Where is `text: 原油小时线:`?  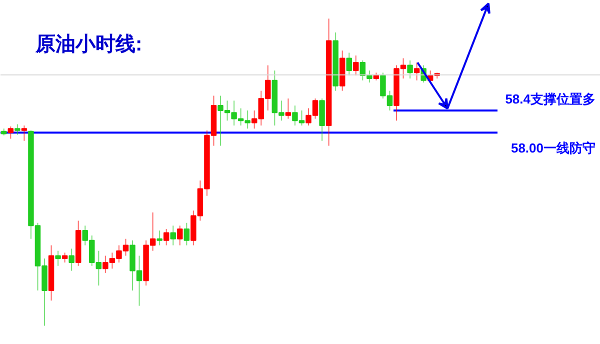 text: 原油小时线: is located at coordinates (88, 45).